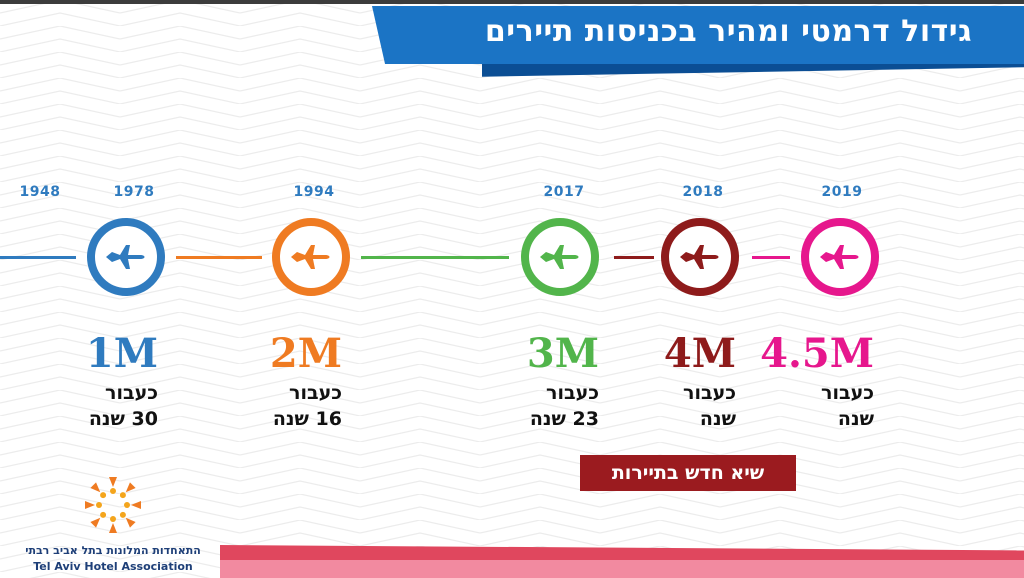 This screenshot has width=1024, height=578. Describe the element at coordinates (817, 353) in the screenshot. I see `value-2019: 4.5M` at that location.